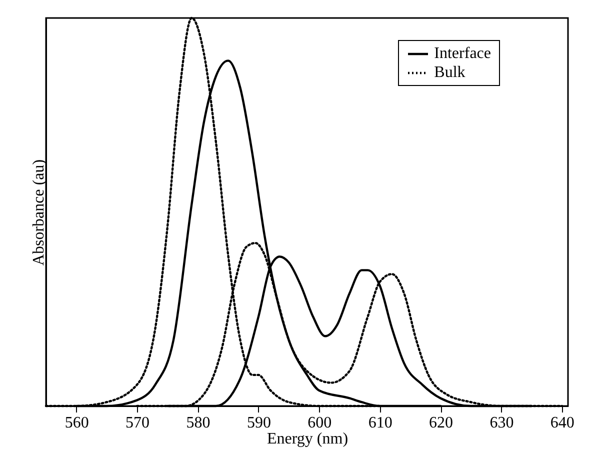 The width and height of the screenshot is (592, 471). I want to click on x-tick-label: 640, so click(562, 423).